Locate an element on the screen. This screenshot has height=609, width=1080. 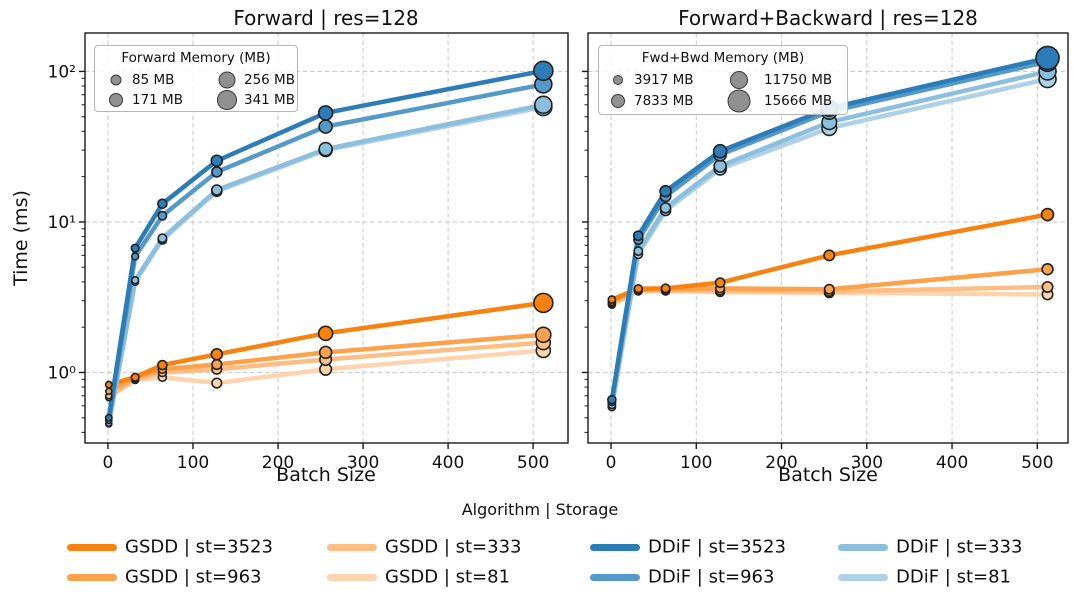
panel-title-forward-backward: Forward+Backward | res=128 is located at coordinates (828, 18).